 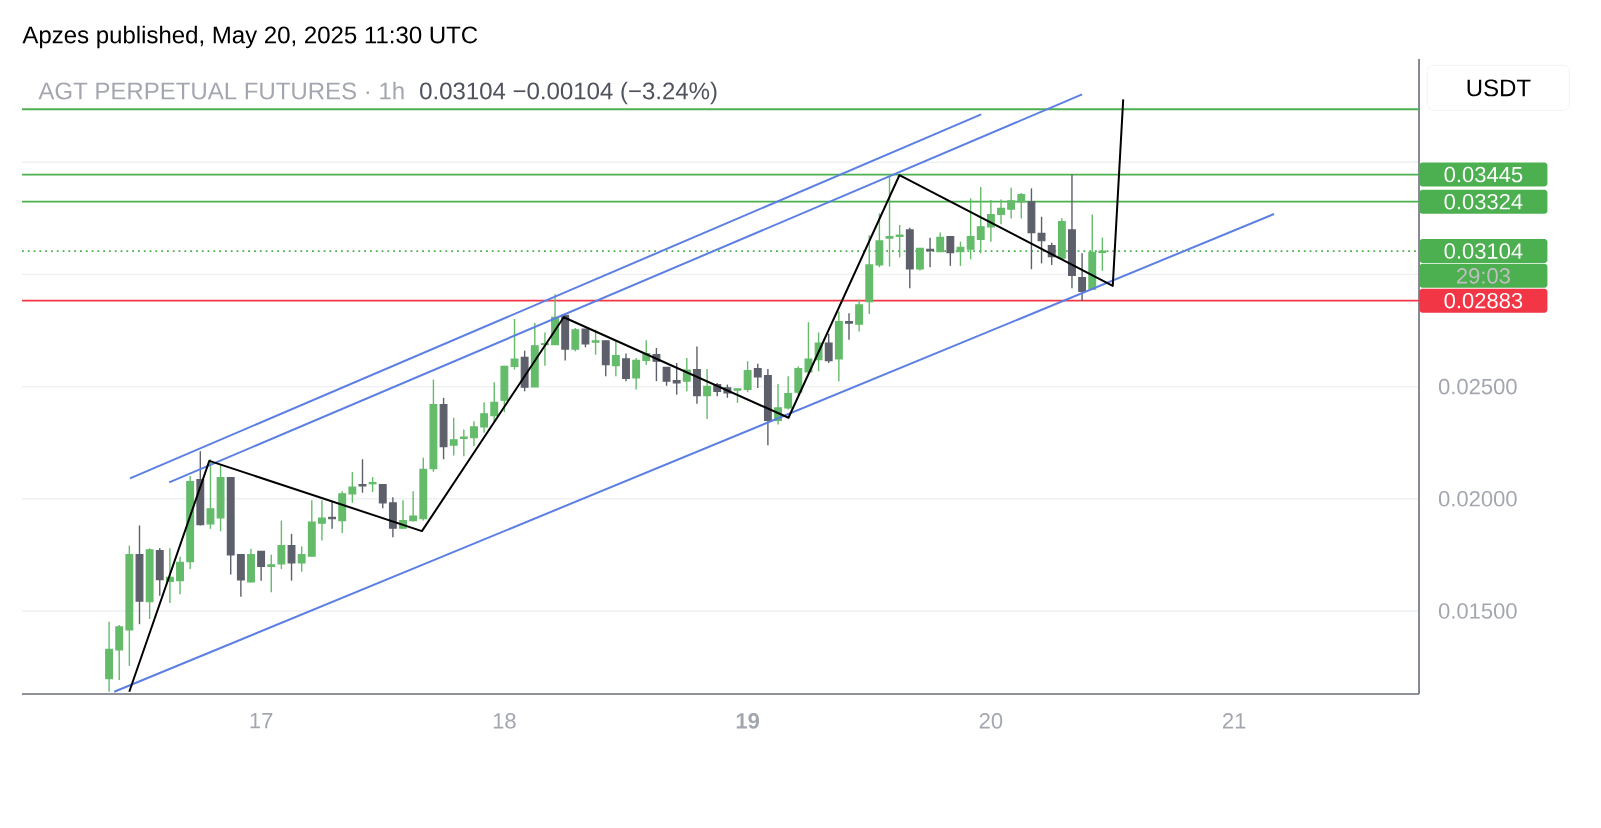 I want to click on x-tick-label: 19, so click(x=748, y=721).